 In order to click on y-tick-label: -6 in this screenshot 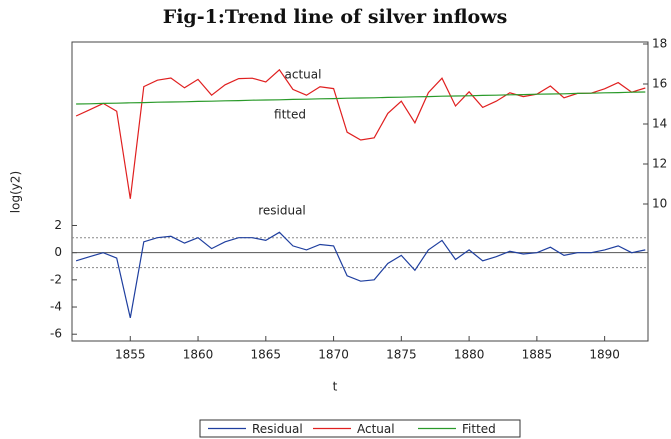, I will do `click(56, 334)`.